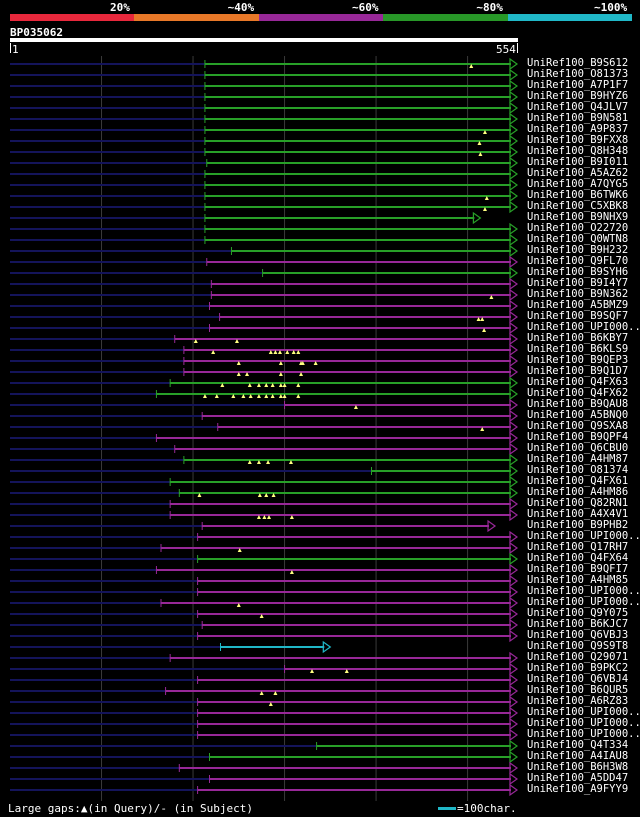 This screenshot has width=640, height=817. I want to click on hit-label: UniRef100_B9PHB2, so click(578, 525).